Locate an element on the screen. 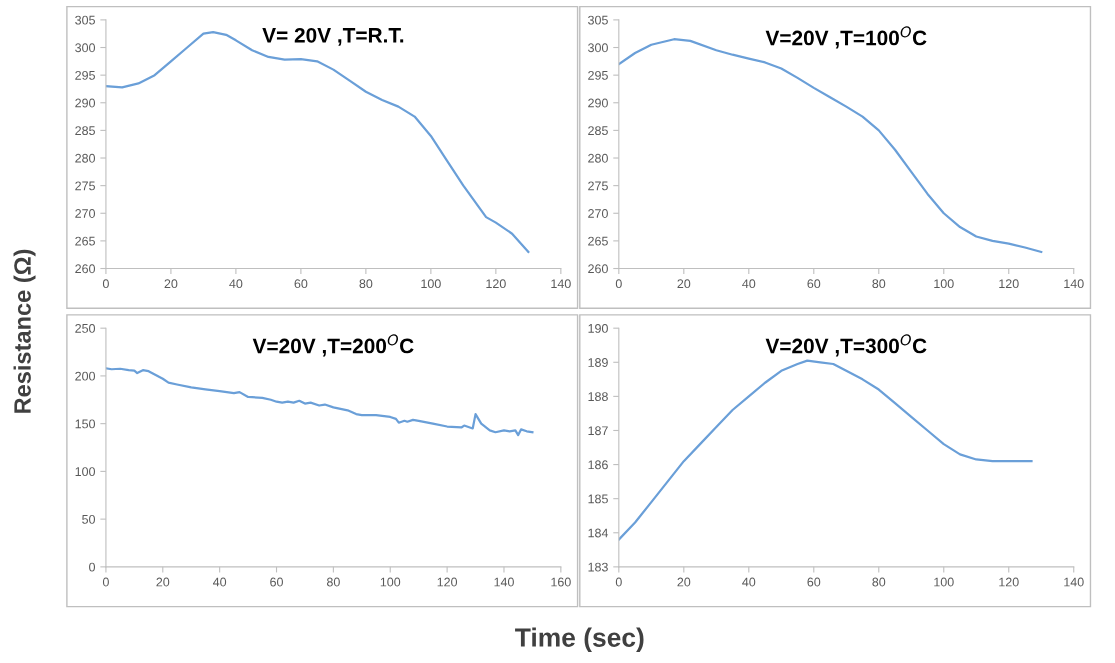 Image resolution: width=1115 pixels, height=663 pixels. y-tick-label: 0 is located at coordinates (92, 567).